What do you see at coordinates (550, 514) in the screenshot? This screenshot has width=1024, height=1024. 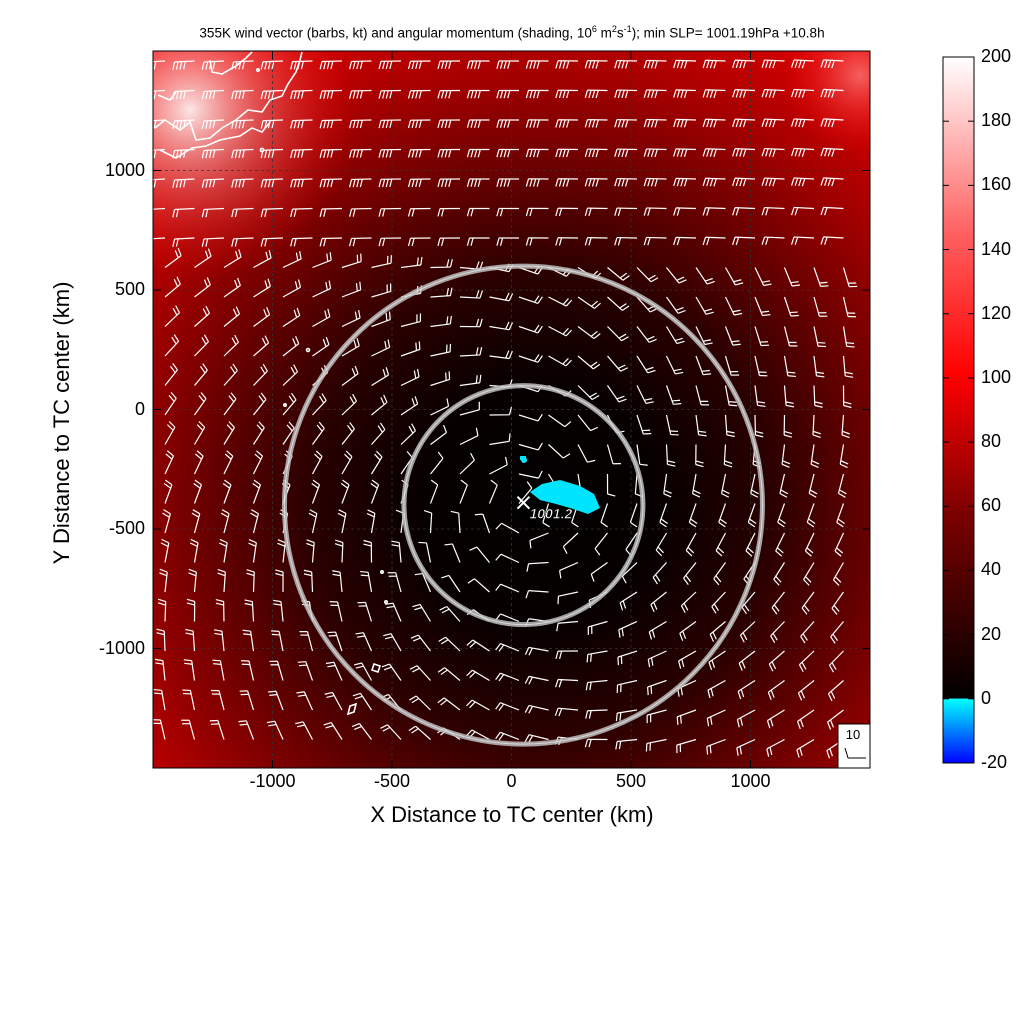 I see `min-slp-label: 1001.2` at bounding box center [550, 514].